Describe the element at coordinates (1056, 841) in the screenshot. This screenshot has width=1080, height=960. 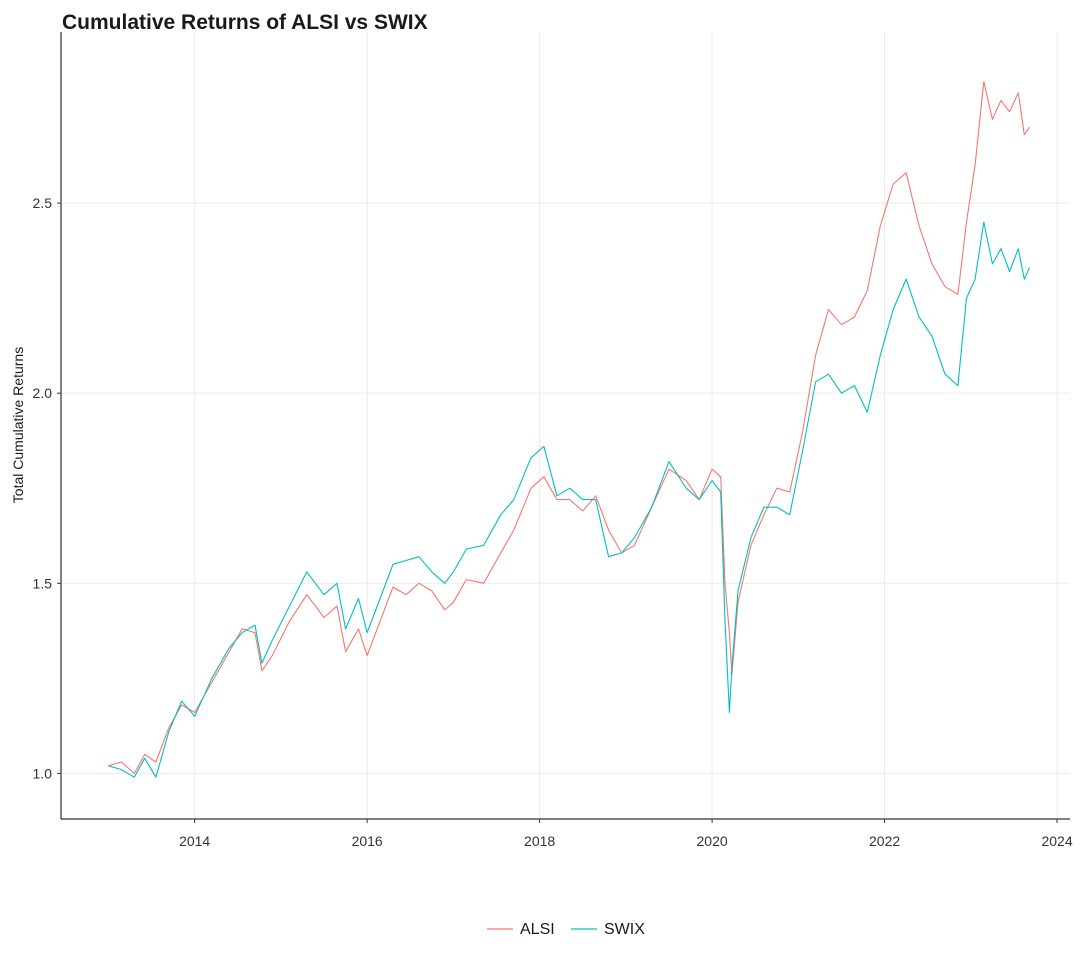
I see `x-tick-label: 2024` at that location.